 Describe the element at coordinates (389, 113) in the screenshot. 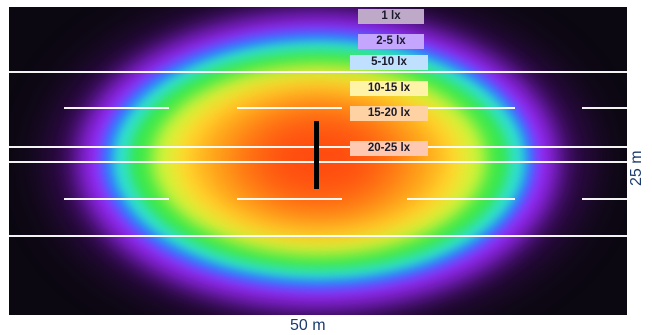

I see `legend-item-15-20-lx: 15-20 lx` at that location.